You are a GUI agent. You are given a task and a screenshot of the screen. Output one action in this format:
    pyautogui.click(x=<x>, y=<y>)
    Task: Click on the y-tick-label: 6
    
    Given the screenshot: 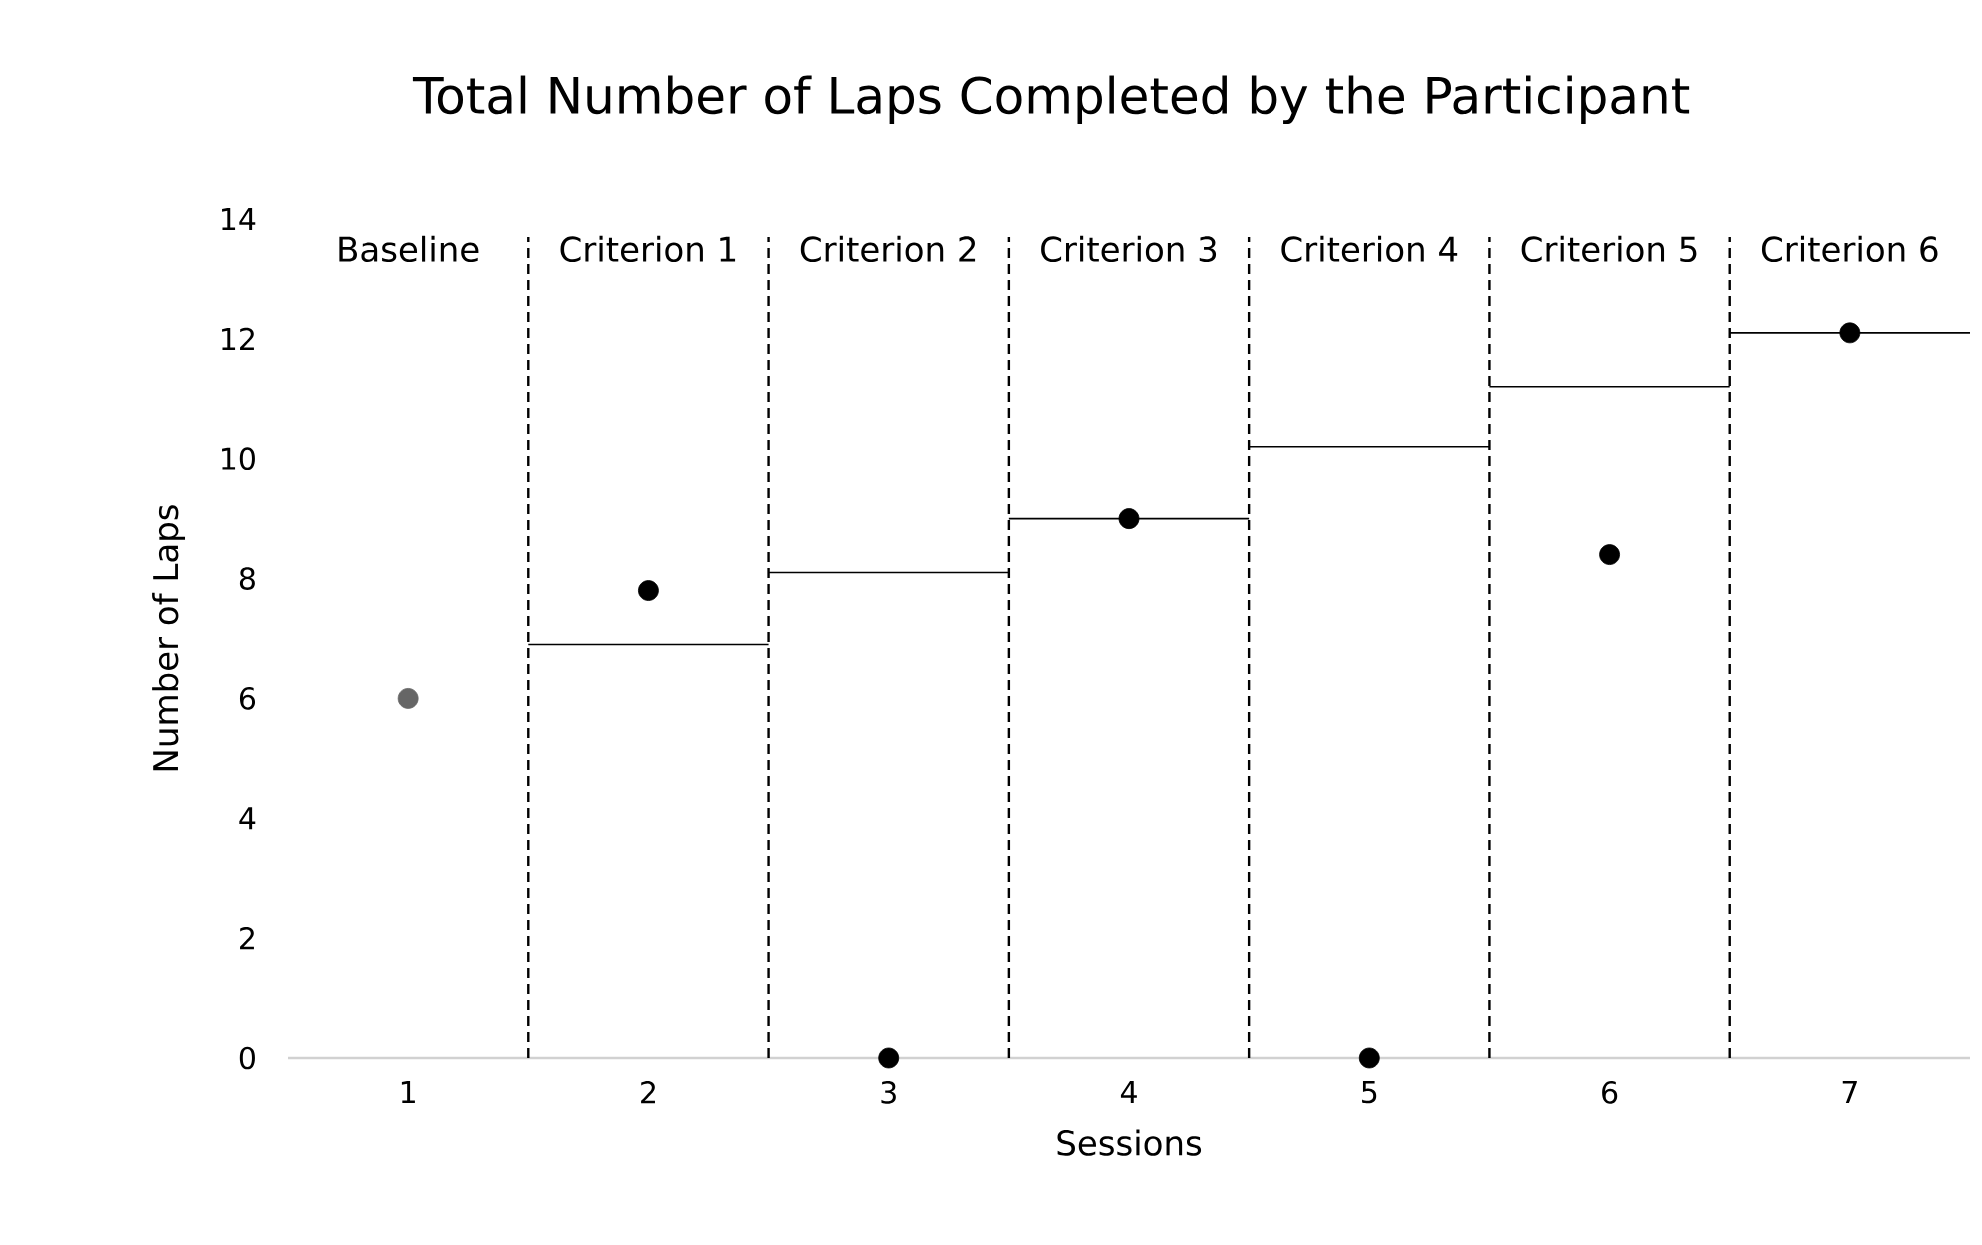 What is the action you would take?
    pyautogui.click(x=247, y=698)
    